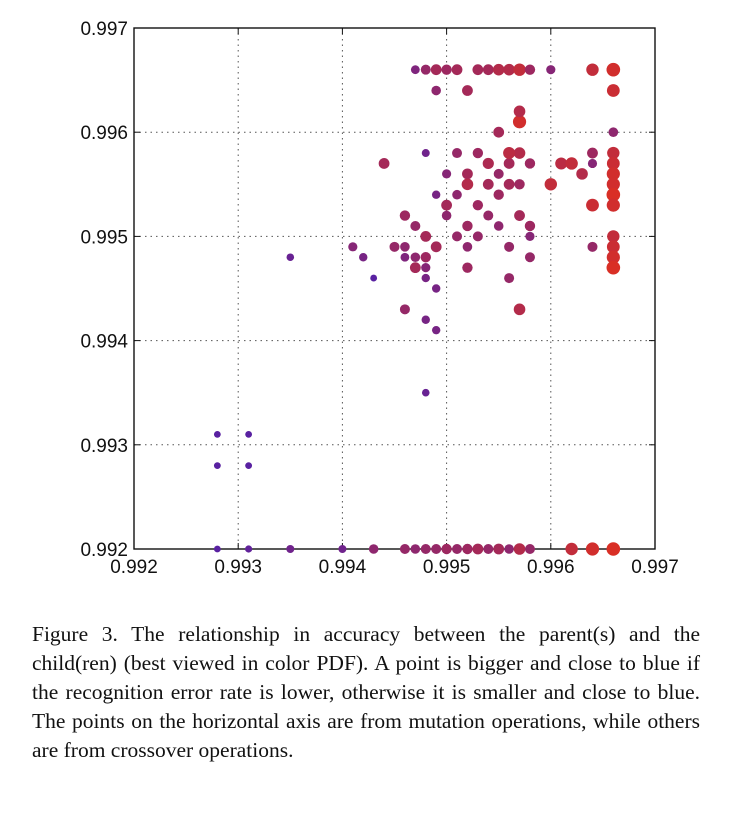  I want to click on y-tick-label: 0.994, so click(104, 342).